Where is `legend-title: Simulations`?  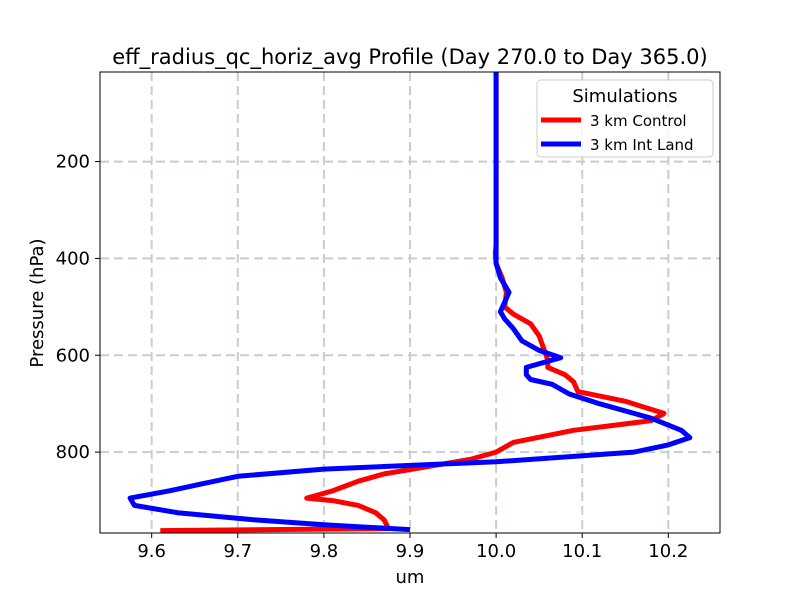 legend-title: Simulations is located at coordinates (624, 96).